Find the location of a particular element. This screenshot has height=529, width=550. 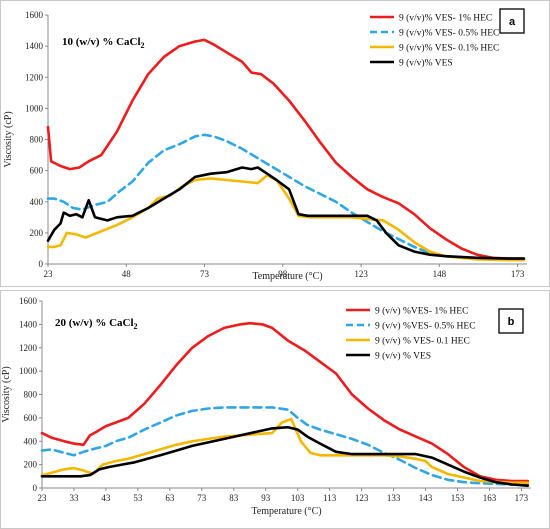

legend-label: 9 (v/v) % VES- 0.1 HEC is located at coordinates (422, 341).